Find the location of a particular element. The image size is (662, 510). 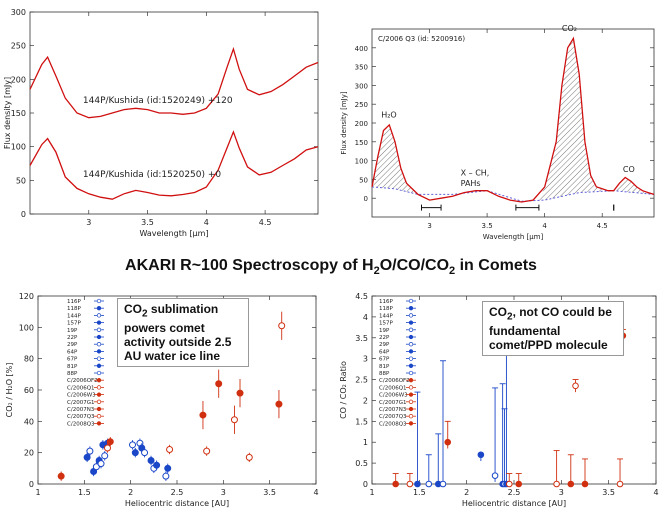

legend-label: 67P is located at coordinates (72, 360).